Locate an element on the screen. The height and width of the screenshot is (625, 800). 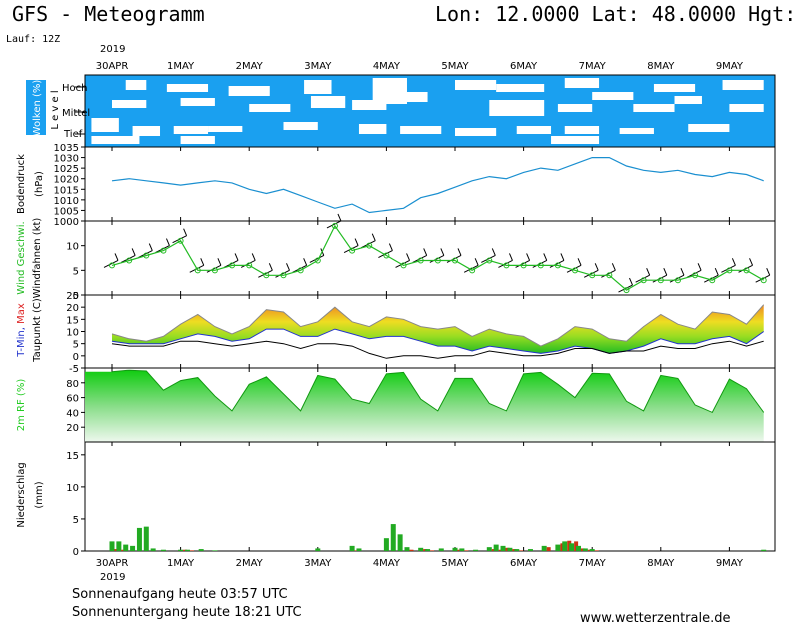
cloud-level-axis-label: L e v e l is located at coordinates (55, 109).